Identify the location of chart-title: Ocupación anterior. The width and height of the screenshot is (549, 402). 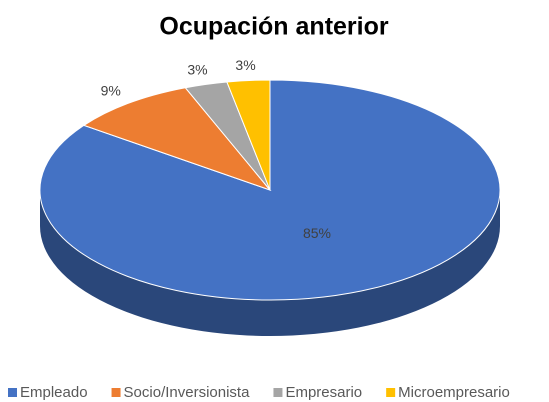
(273, 27).